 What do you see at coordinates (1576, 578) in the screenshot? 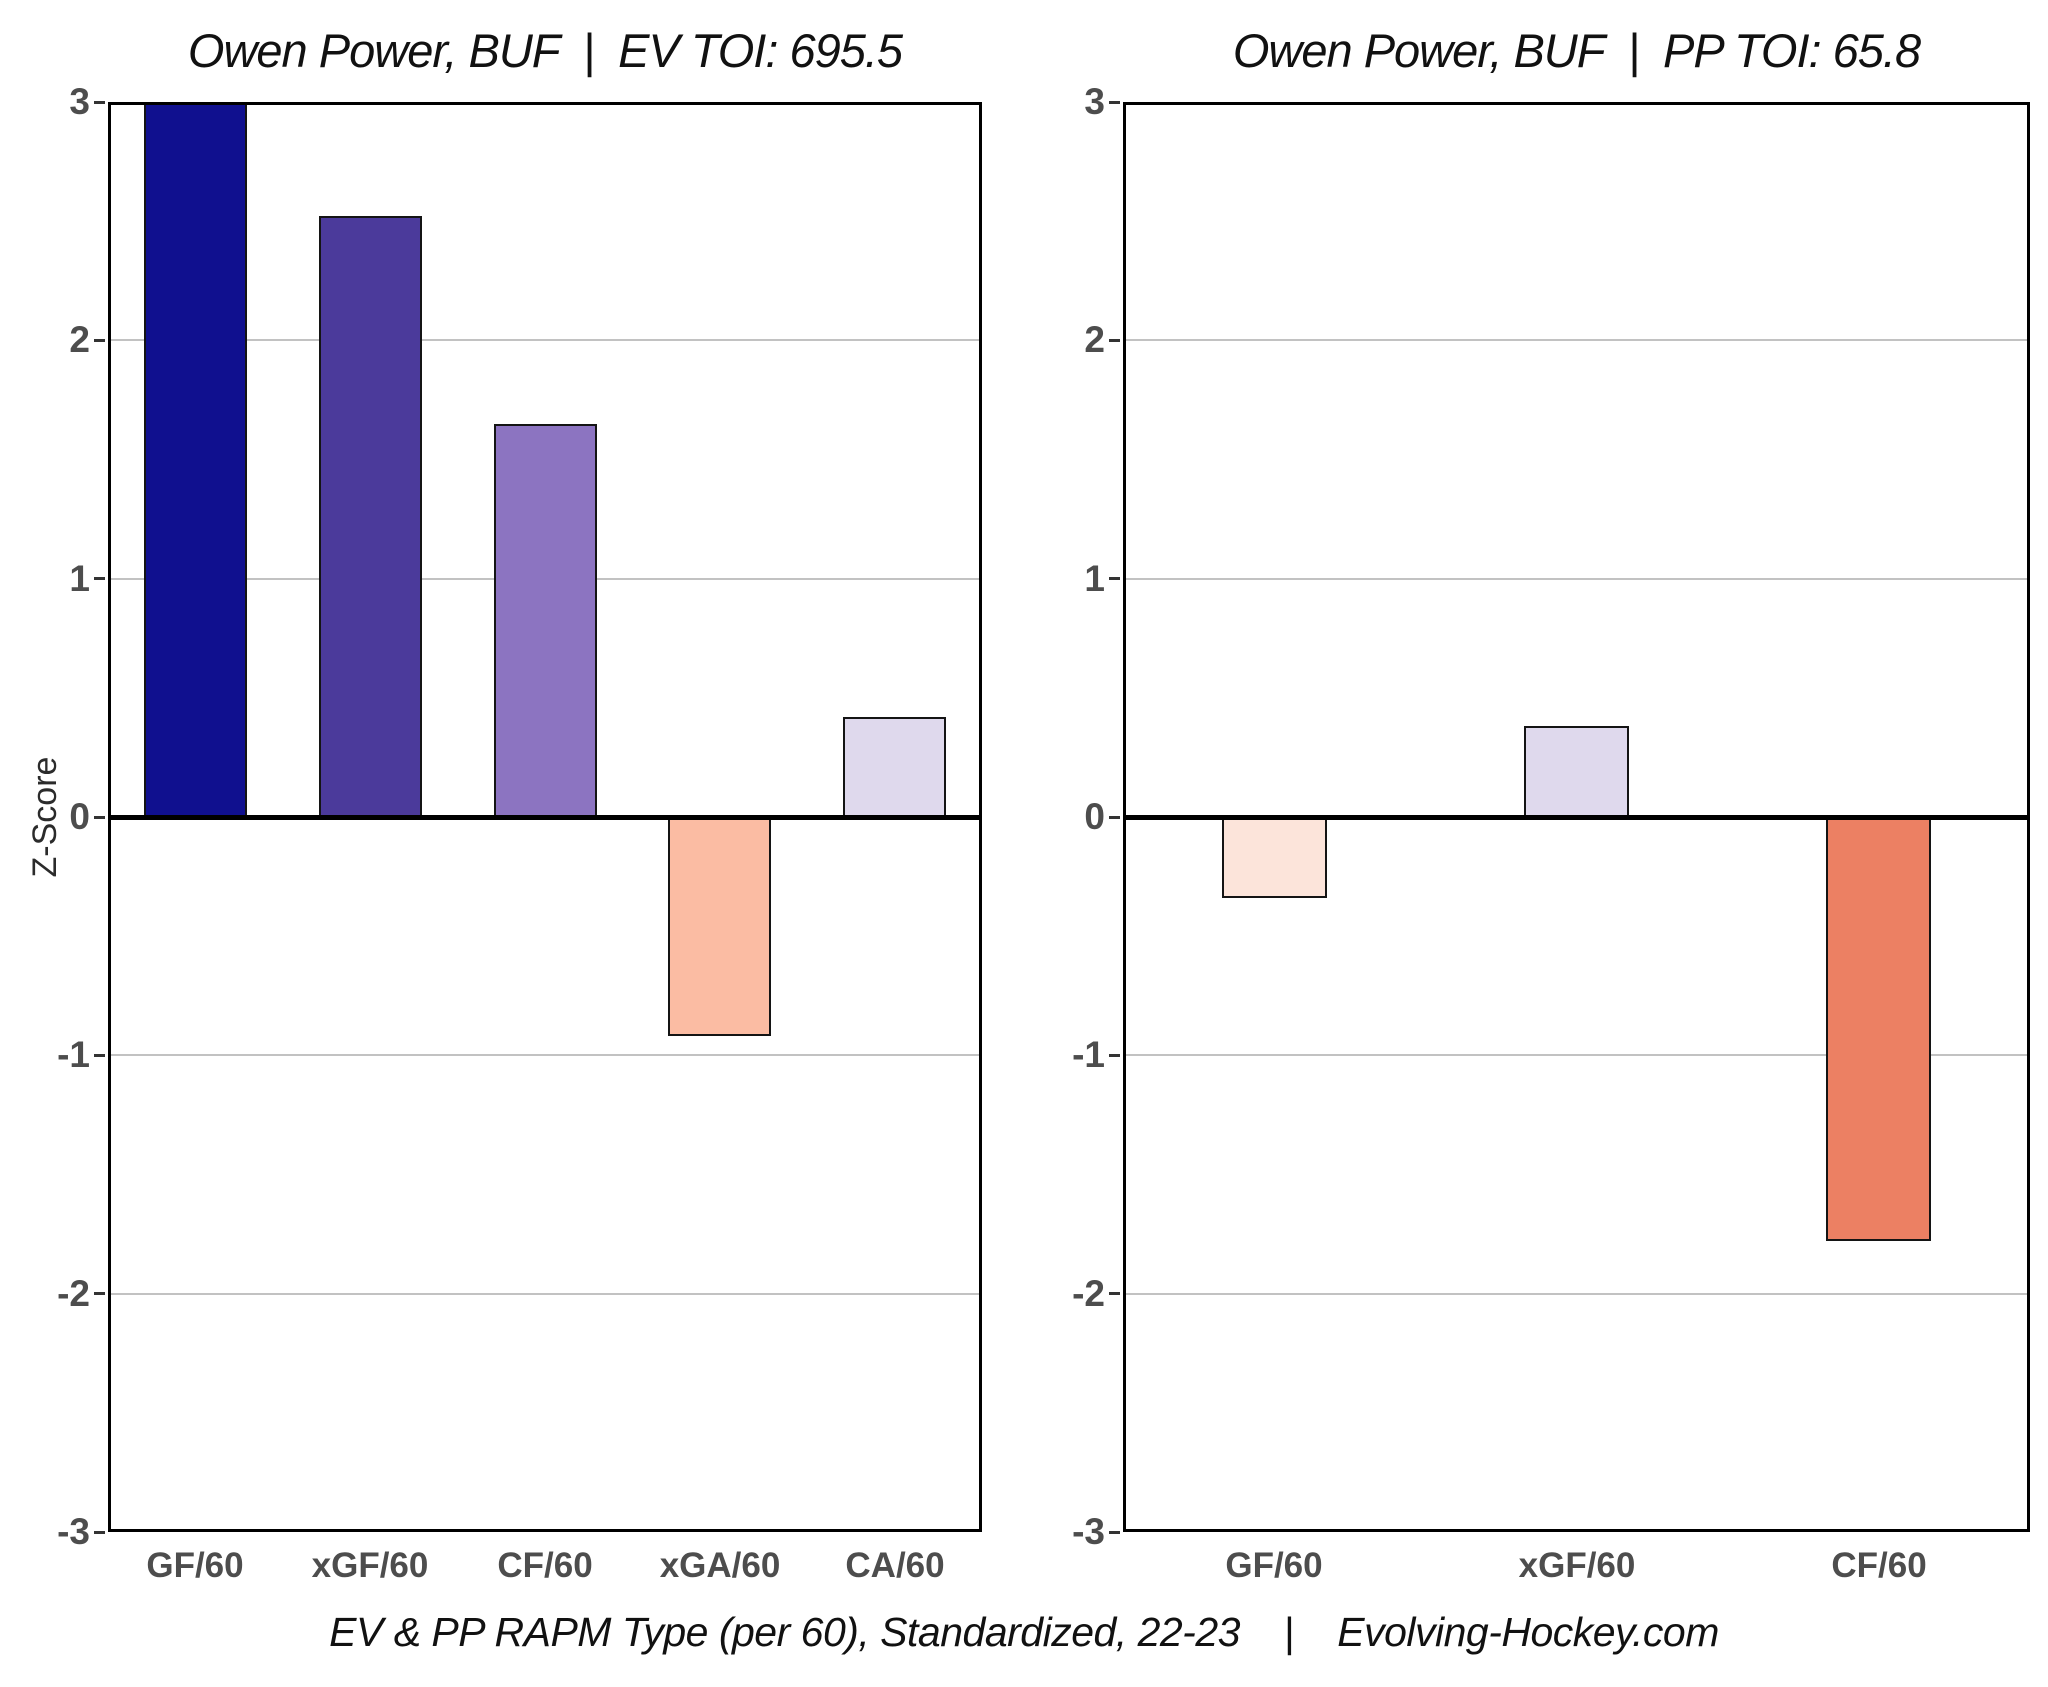
I see `gridline-y1` at bounding box center [1576, 578].